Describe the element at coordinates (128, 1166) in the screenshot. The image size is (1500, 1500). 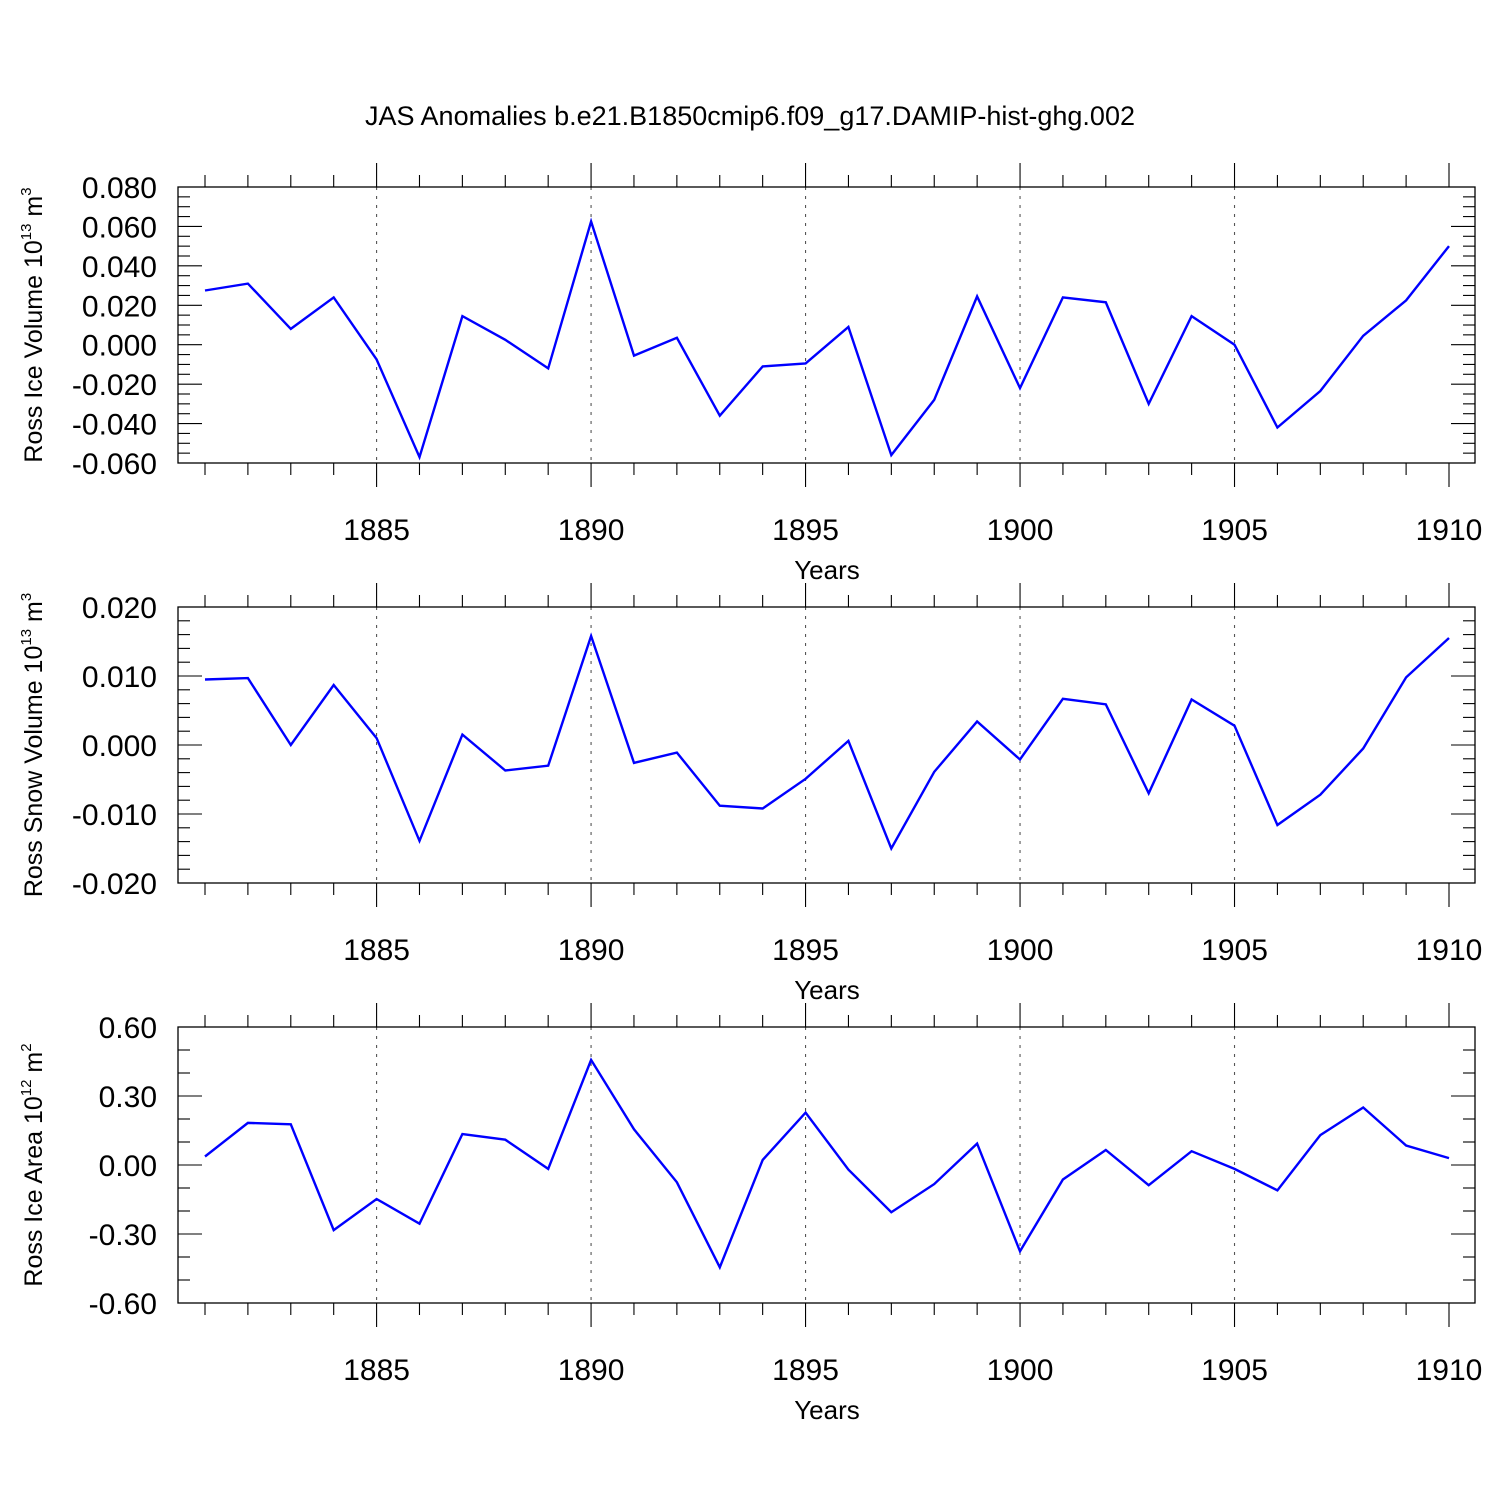
I see `y-tick-label: 0.00` at that location.